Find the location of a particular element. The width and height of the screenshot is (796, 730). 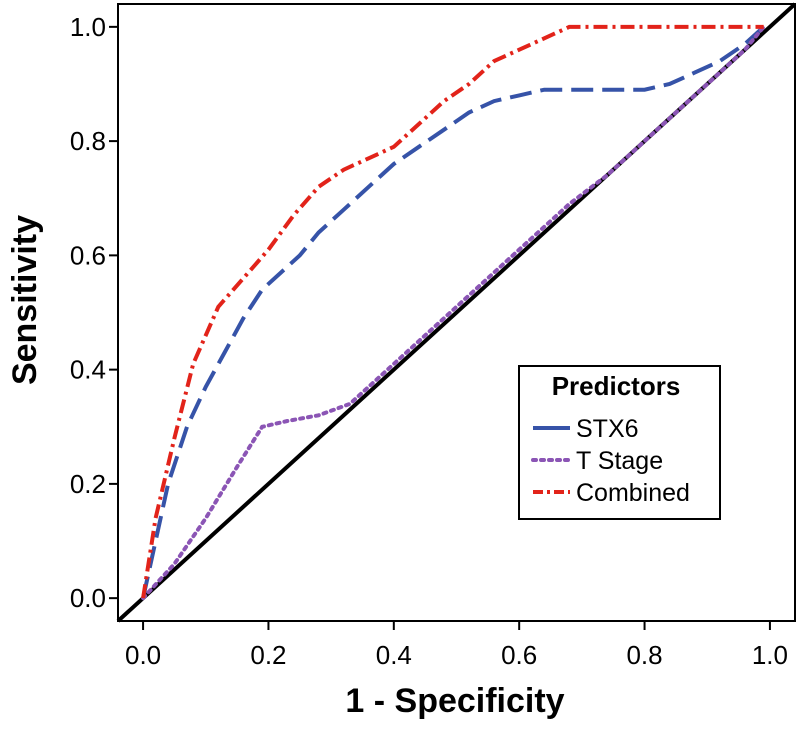

legend-title: Predictors is located at coordinates (616, 386).